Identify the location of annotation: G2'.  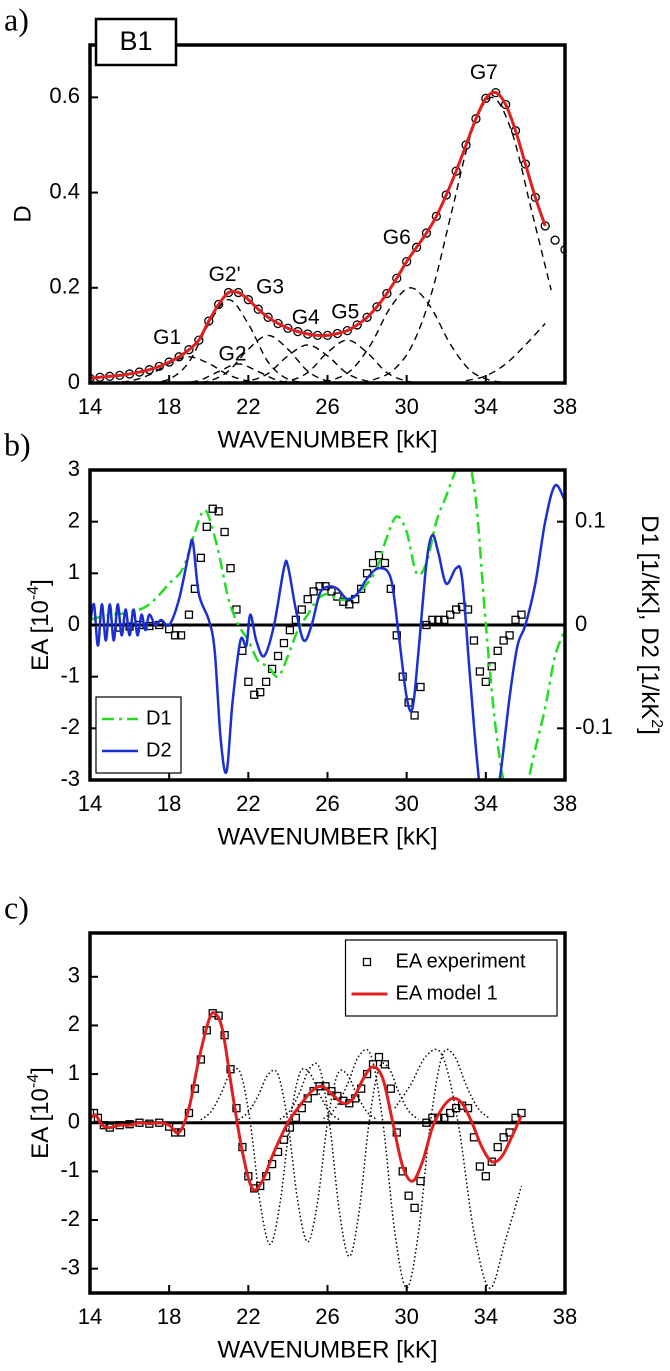
(225, 274).